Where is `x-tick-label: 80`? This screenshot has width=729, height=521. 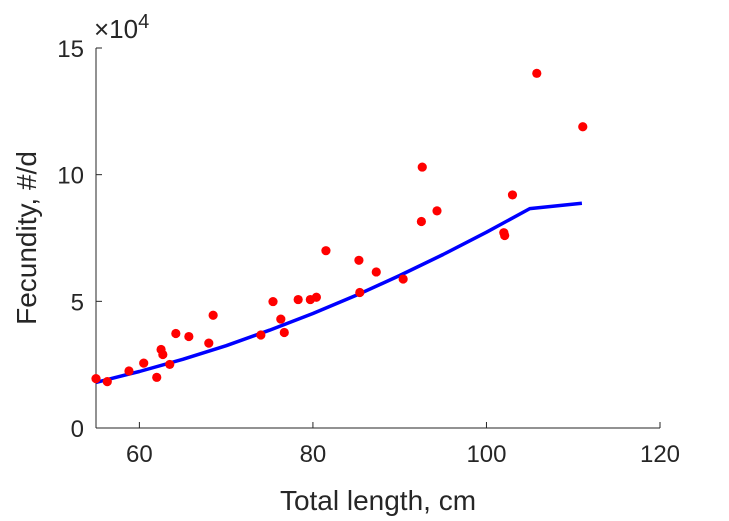
x-tick-label: 80 is located at coordinates (313, 454).